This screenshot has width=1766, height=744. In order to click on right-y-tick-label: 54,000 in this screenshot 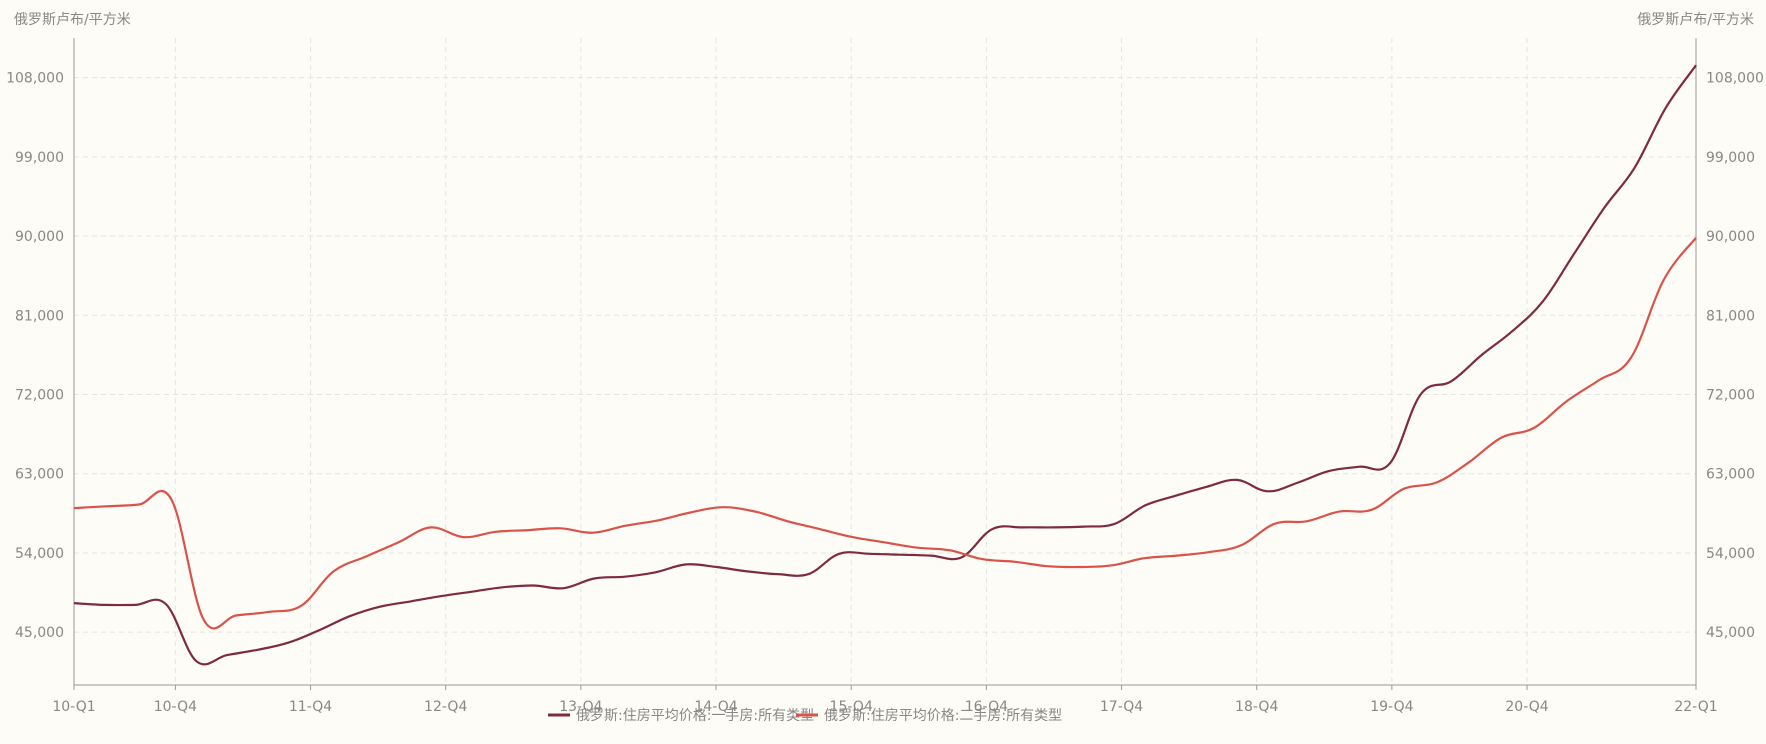, I will do `click(1730, 554)`.